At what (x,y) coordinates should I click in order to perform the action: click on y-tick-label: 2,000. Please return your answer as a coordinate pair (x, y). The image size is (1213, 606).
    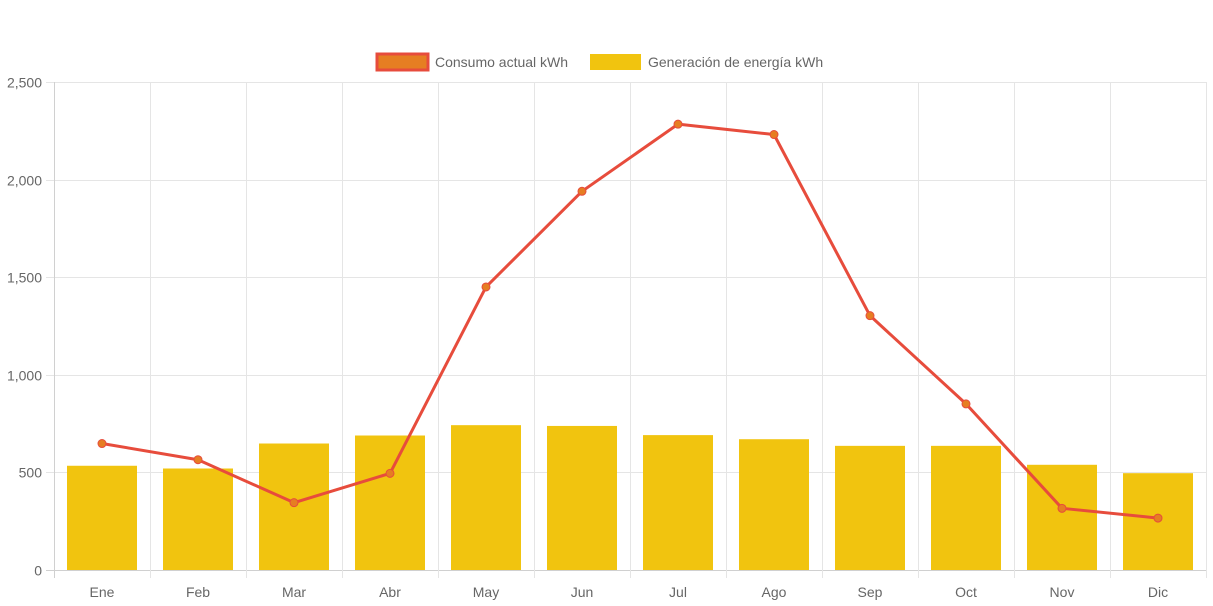
    Looking at the image, I should click on (24, 181).